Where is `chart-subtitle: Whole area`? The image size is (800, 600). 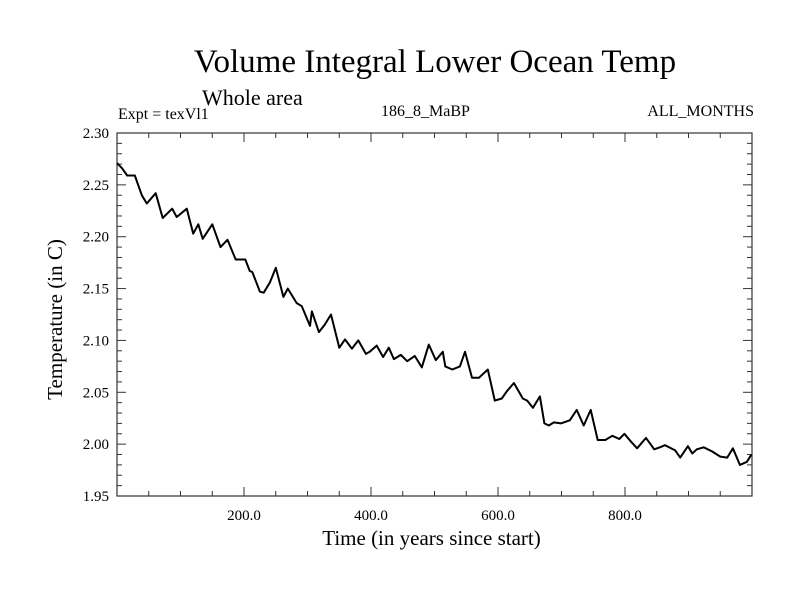 chart-subtitle: Whole area is located at coordinates (252, 97).